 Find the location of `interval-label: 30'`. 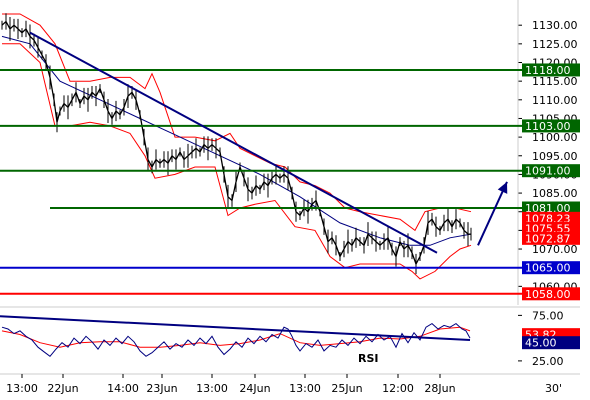

interval-label: 30' is located at coordinates (553, 388).